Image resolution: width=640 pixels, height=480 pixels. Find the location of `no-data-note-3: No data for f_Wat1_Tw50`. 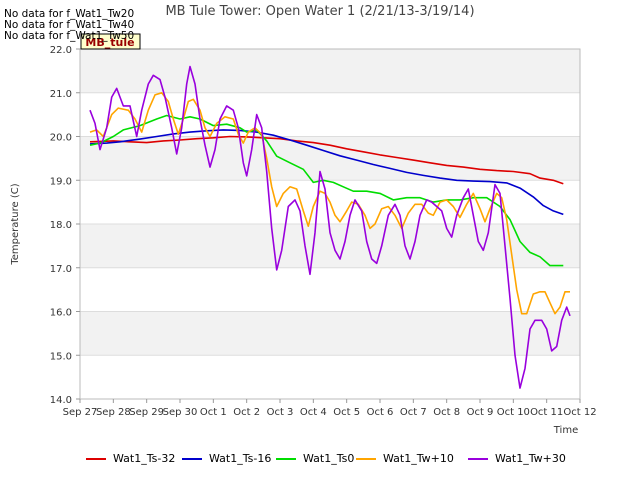

no-data-note-3: No data for f_Wat1_Tw50 is located at coordinates (69, 36).